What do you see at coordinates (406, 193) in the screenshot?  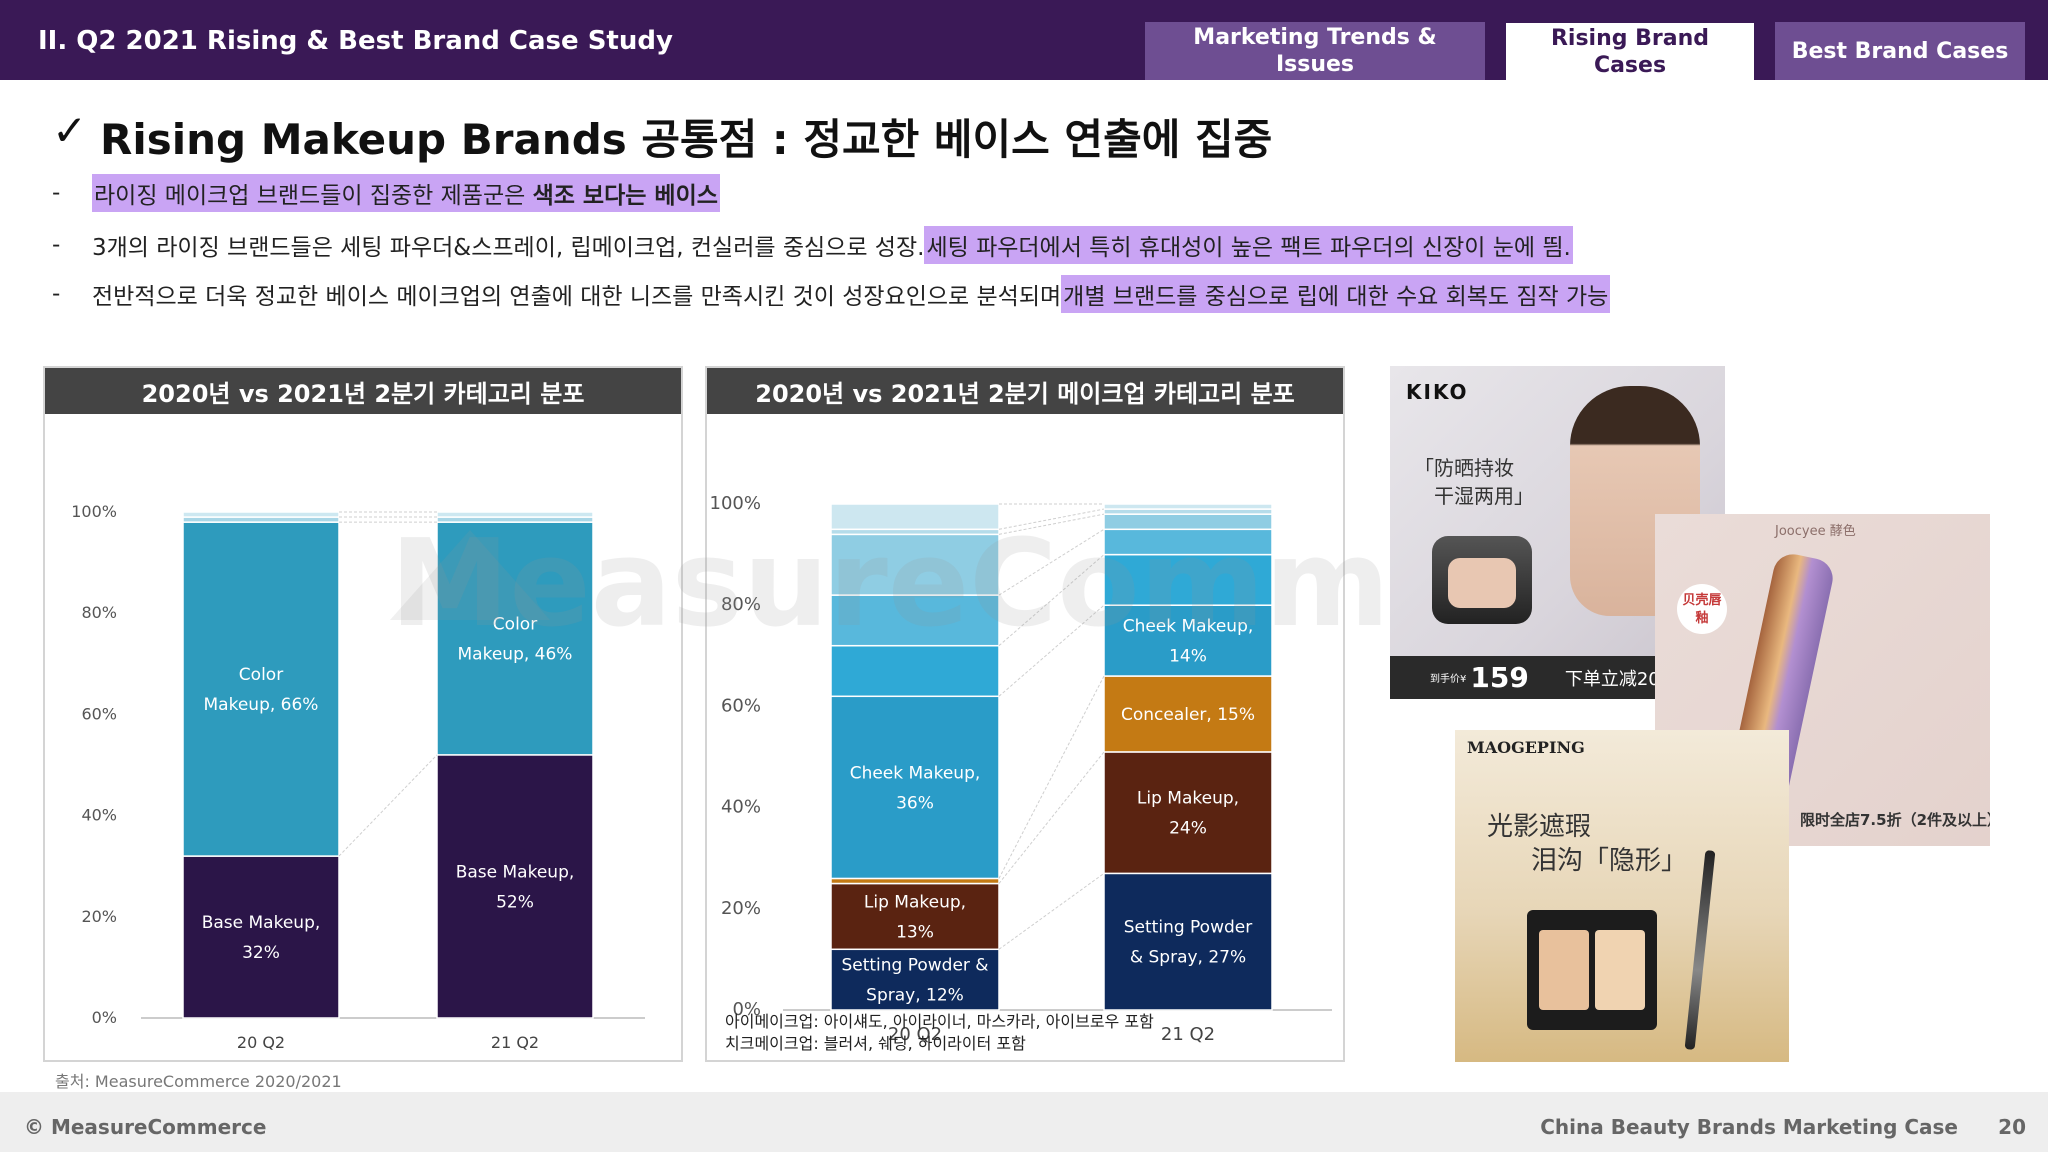 I see `bullet-1-text: 라이징 메이크업 브랜드들이 집중한 제품군은 색조 보다는 베이스` at bounding box center [406, 193].